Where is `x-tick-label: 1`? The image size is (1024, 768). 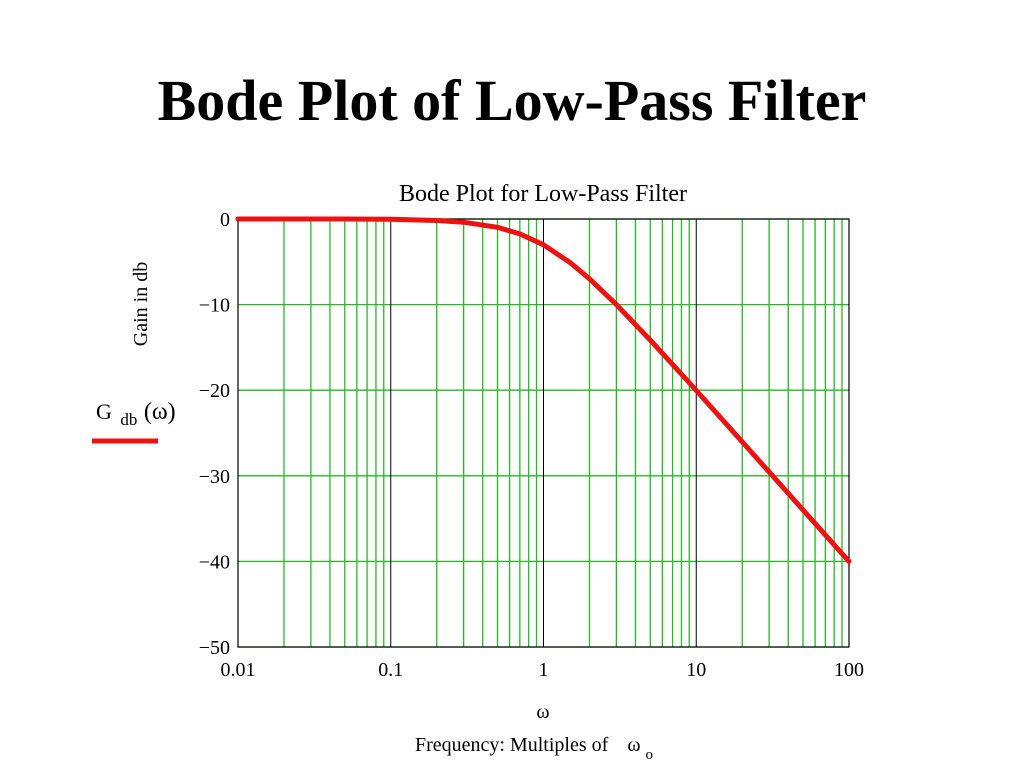 x-tick-label: 1 is located at coordinates (544, 670).